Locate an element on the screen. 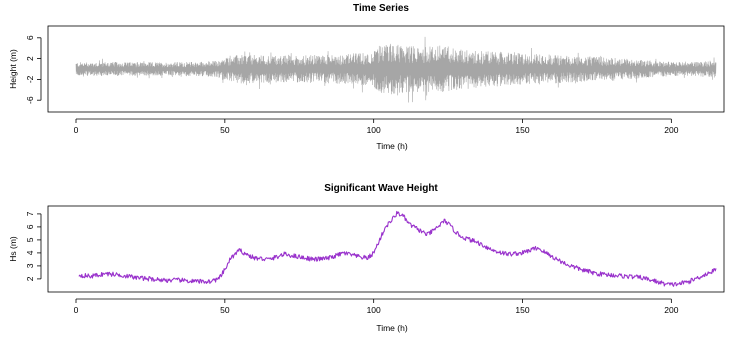  y-tick-label: 4 is located at coordinates (30, 252).